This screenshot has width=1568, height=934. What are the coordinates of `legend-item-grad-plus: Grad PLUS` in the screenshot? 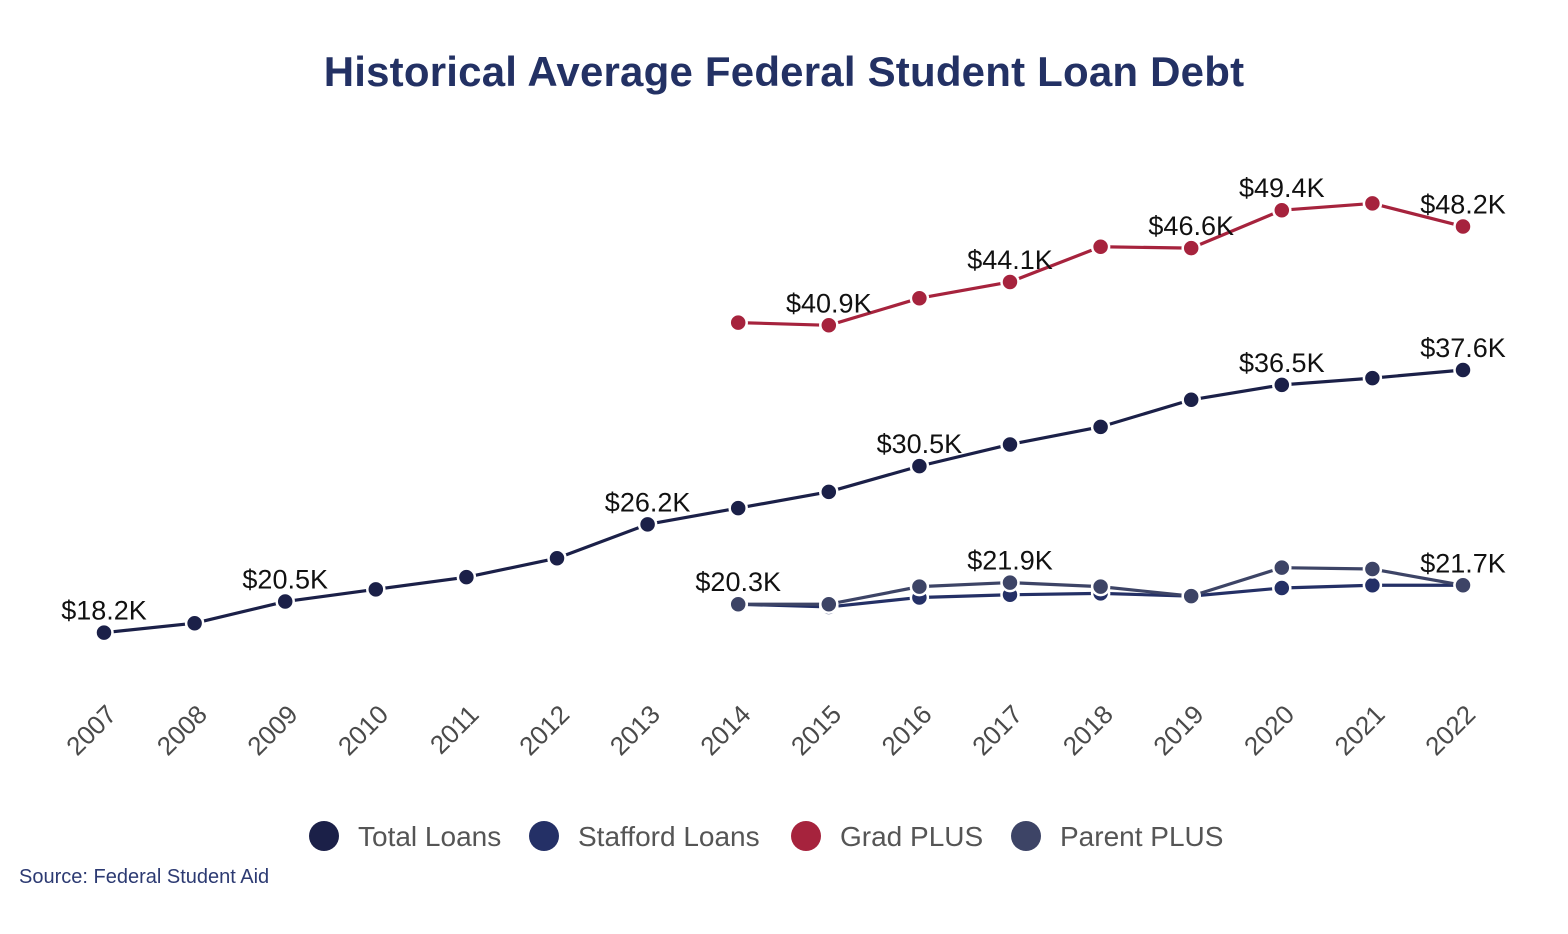 It's located at (887, 836).